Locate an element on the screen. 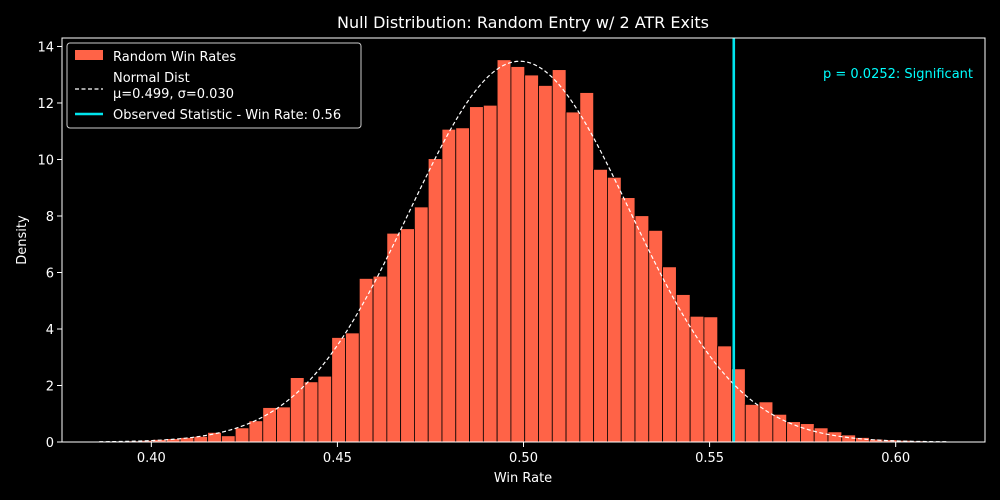 The height and width of the screenshot is (500, 1000). y-tick-label: 10 is located at coordinates (45, 160).